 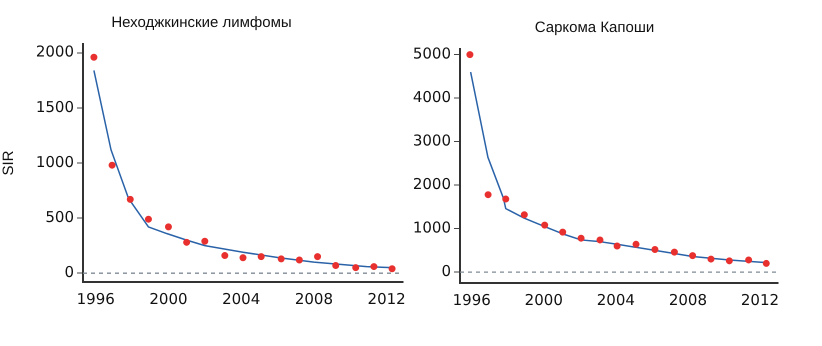 What do you see at coordinates (431, 53) in the screenshot?
I see `y-tick-label: 5000` at bounding box center [431, 53].